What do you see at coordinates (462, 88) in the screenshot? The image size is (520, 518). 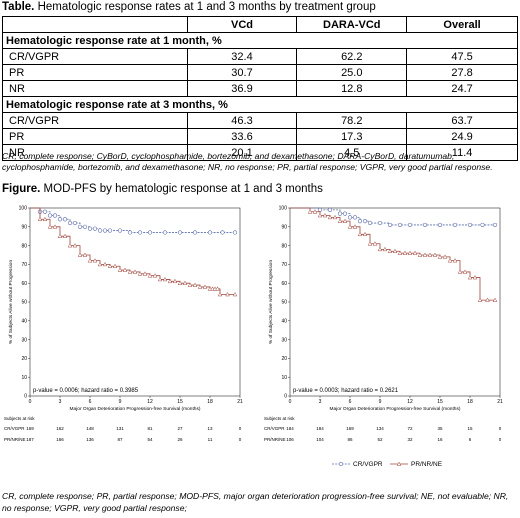 I see `cell-overall: 24.7` at bounding box center [462, 88].